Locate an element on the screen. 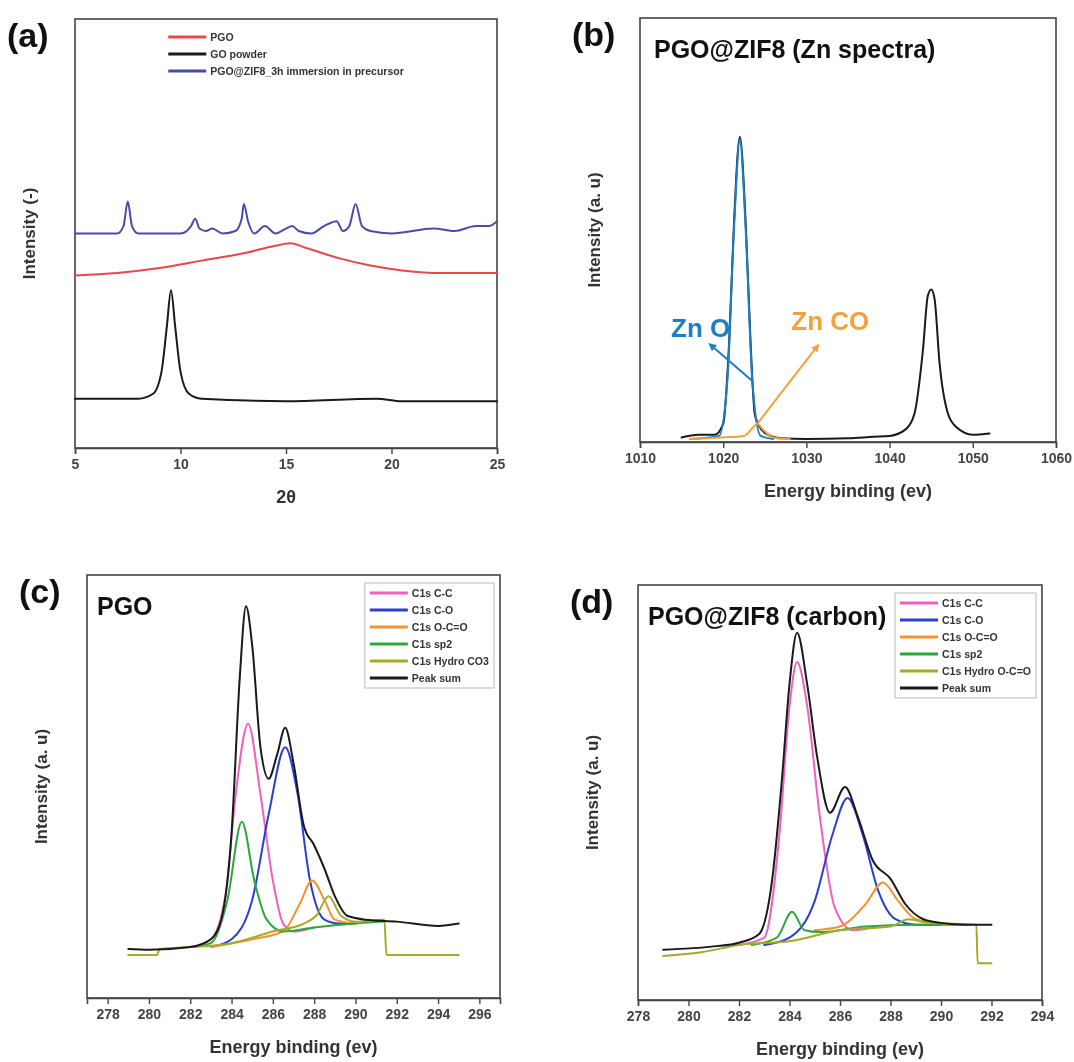  text: (c) is located at coordinates (40, 591).